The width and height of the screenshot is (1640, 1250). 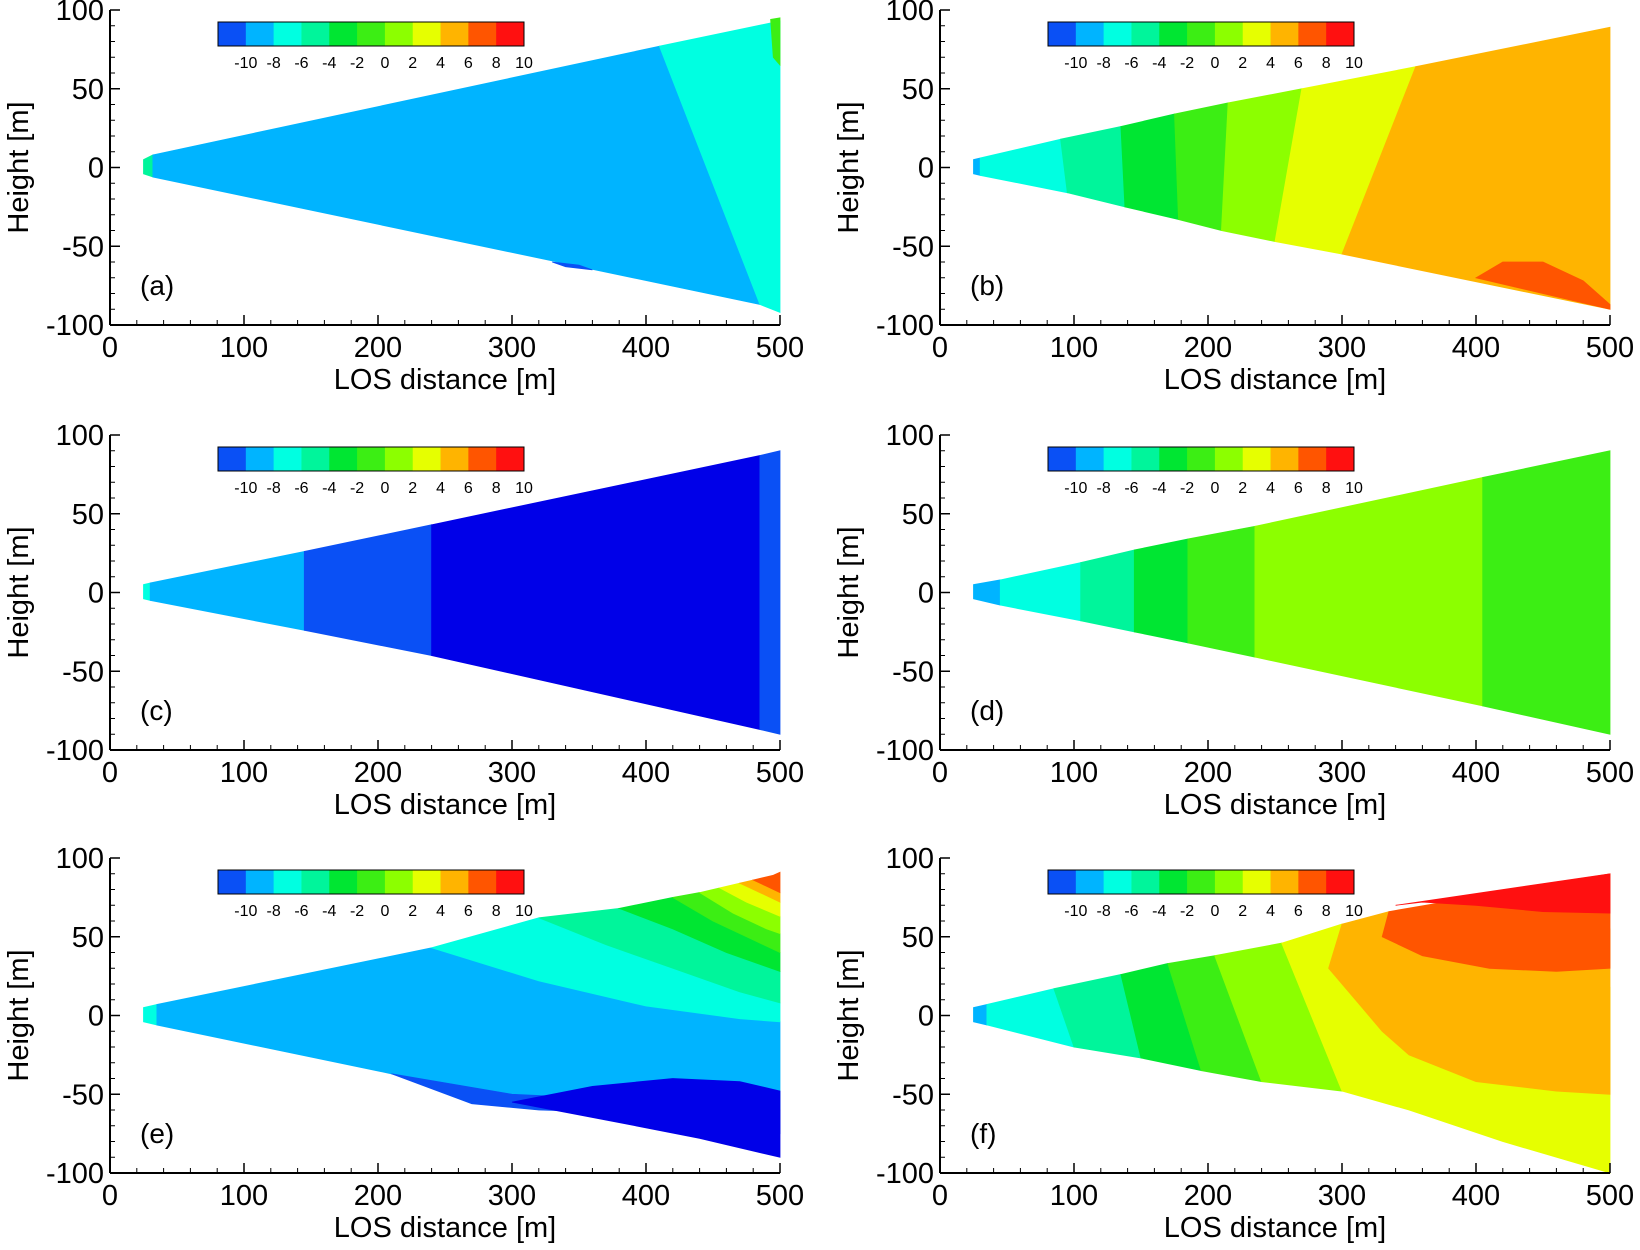 I want to click on panel-label: (c), so click(x=156, y=710).